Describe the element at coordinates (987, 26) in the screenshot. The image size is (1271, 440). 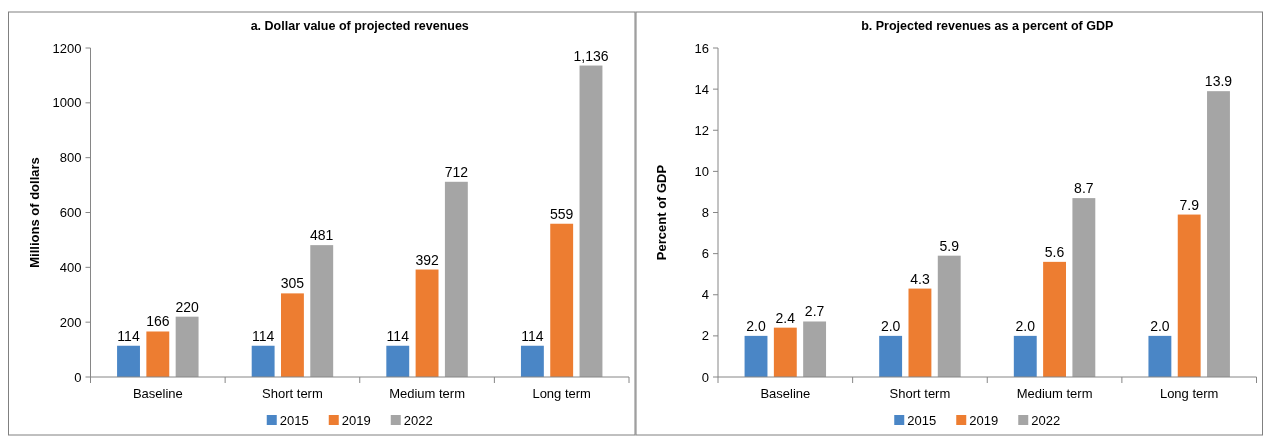
I see `chart-title: b. Projected revenues as a percent of GDP` at that location.